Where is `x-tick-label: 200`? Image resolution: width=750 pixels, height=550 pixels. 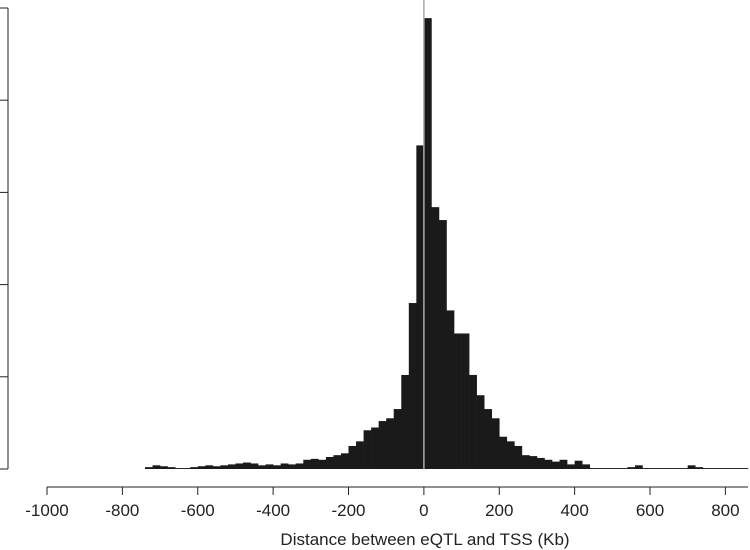
x-tick-label: 200 is located at coordinates (499, 510).